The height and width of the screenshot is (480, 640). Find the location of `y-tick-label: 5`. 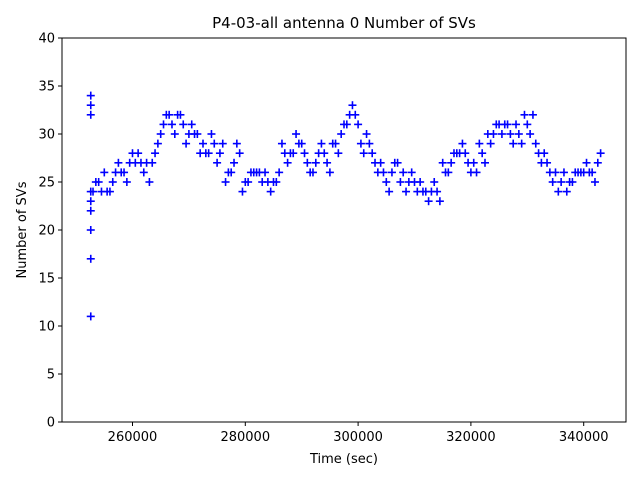

y-tick-label: 5 is located at coordinates (51, 375).